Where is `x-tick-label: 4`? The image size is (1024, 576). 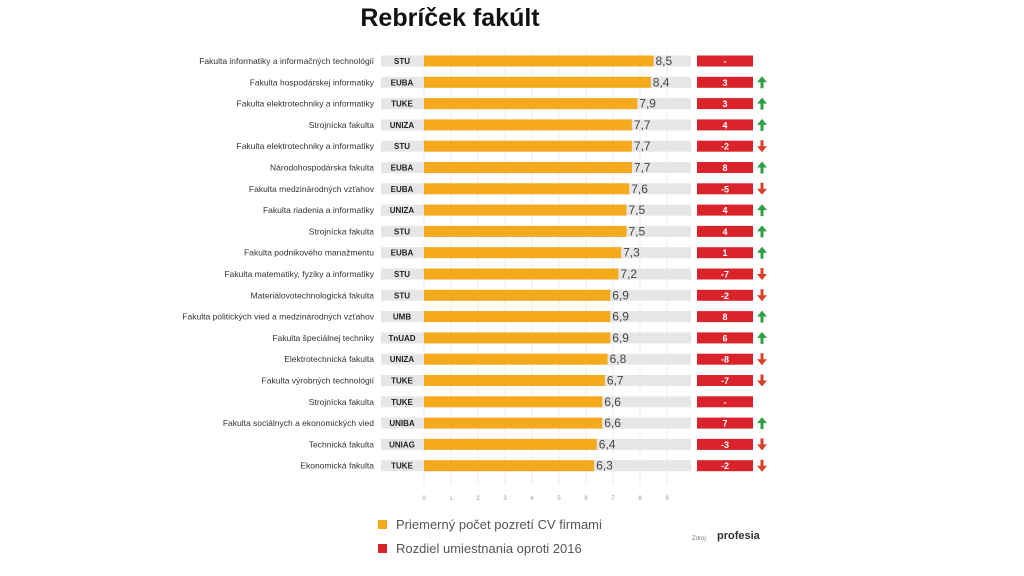
x-tick-label: 4 is located at coordinates (532, 499).